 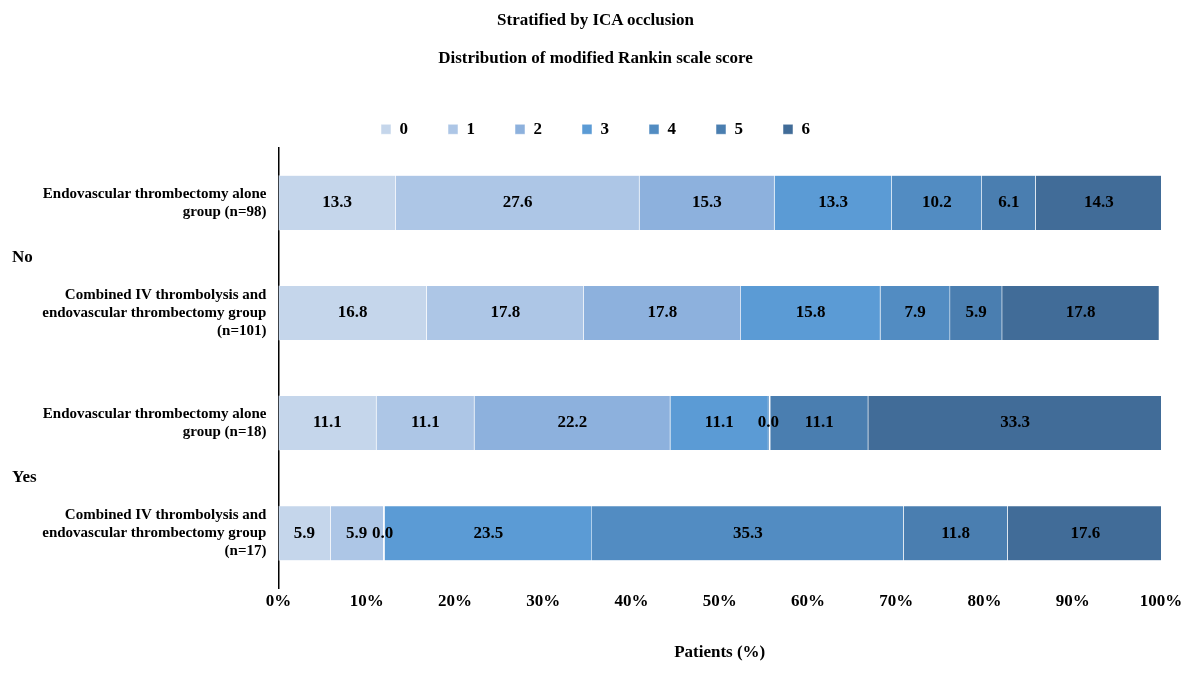 What do you see at coordinates (24, 477) in the screenshot?
I see `text: Yes` at bounding box center [24, 477].